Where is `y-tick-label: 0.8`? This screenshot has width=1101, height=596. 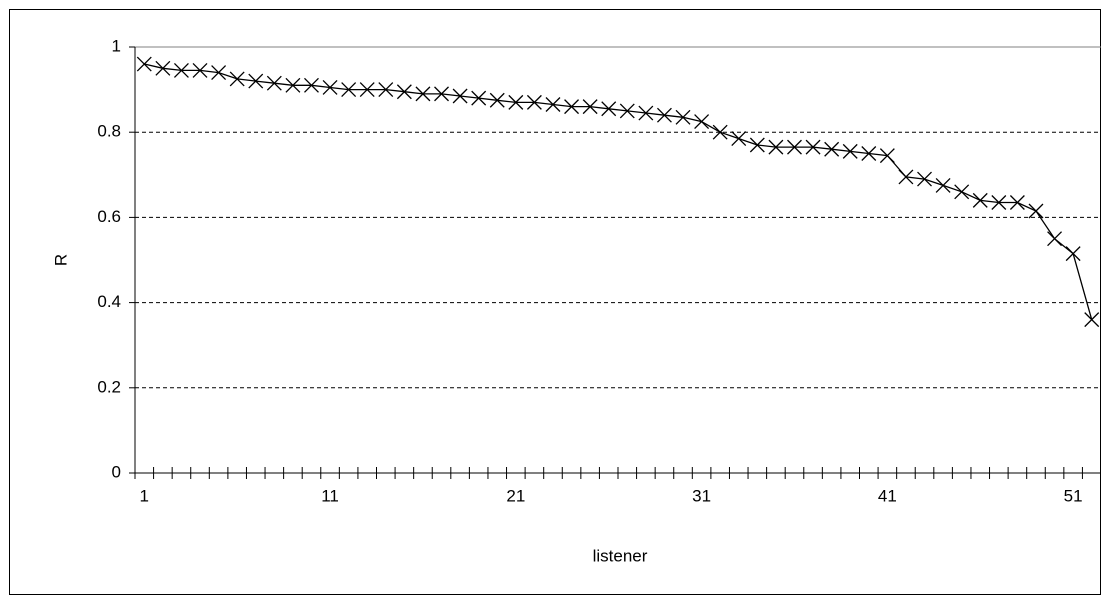 y-tick-label: 0.8 is located at coordinates (109, 131).